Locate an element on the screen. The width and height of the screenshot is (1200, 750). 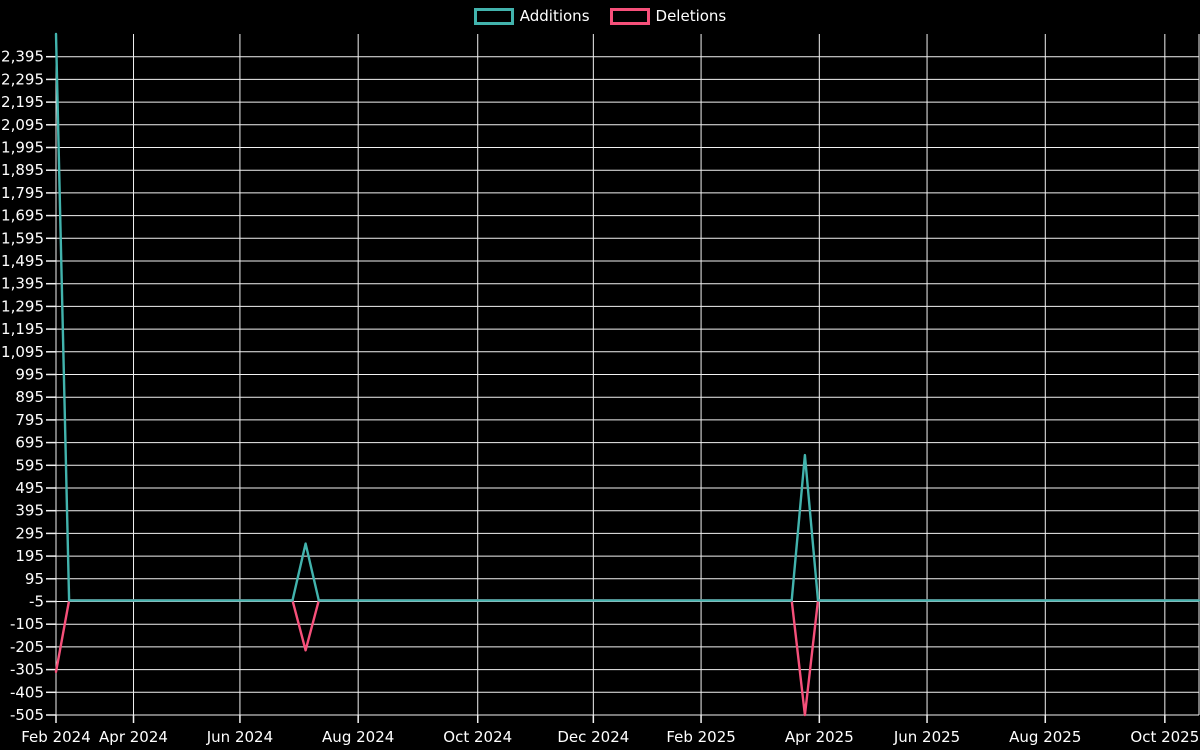
y-tick-label: 1,795 is located at coordinates (22, 193).